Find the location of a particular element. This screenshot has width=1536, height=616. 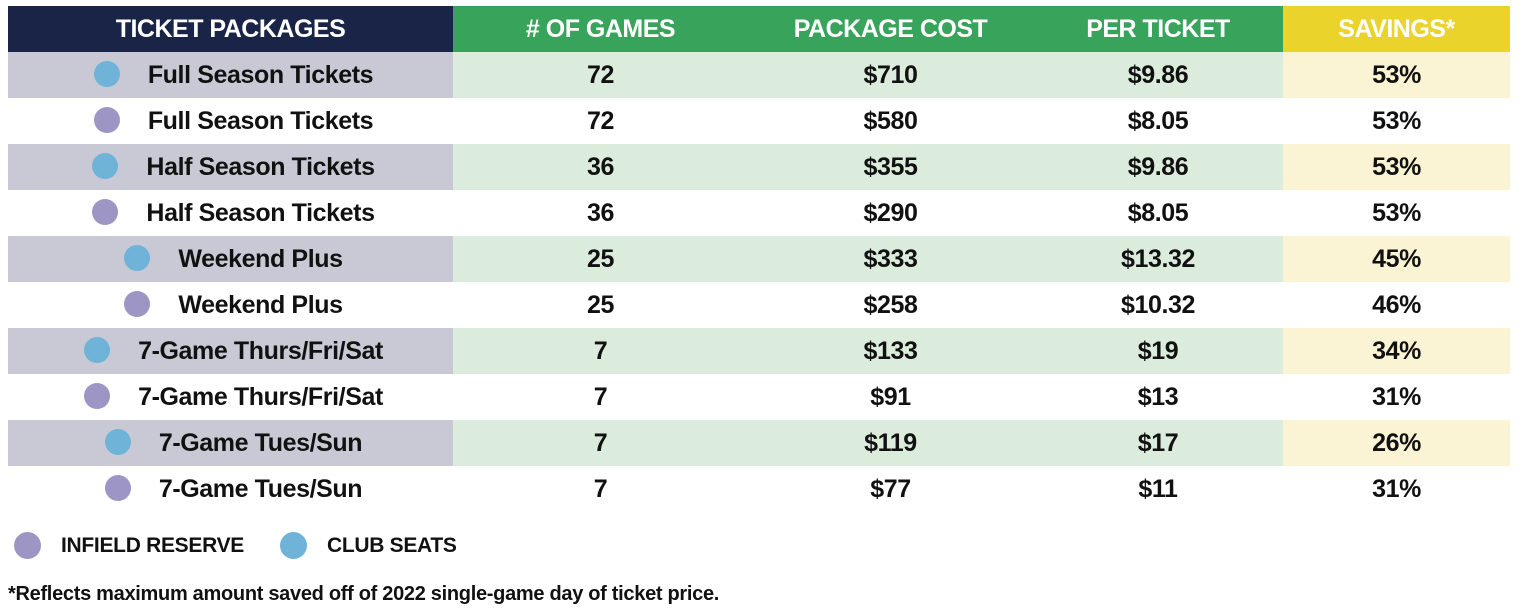

per-ticket-price-cell: $11 is located at coordinates (1158, 489).